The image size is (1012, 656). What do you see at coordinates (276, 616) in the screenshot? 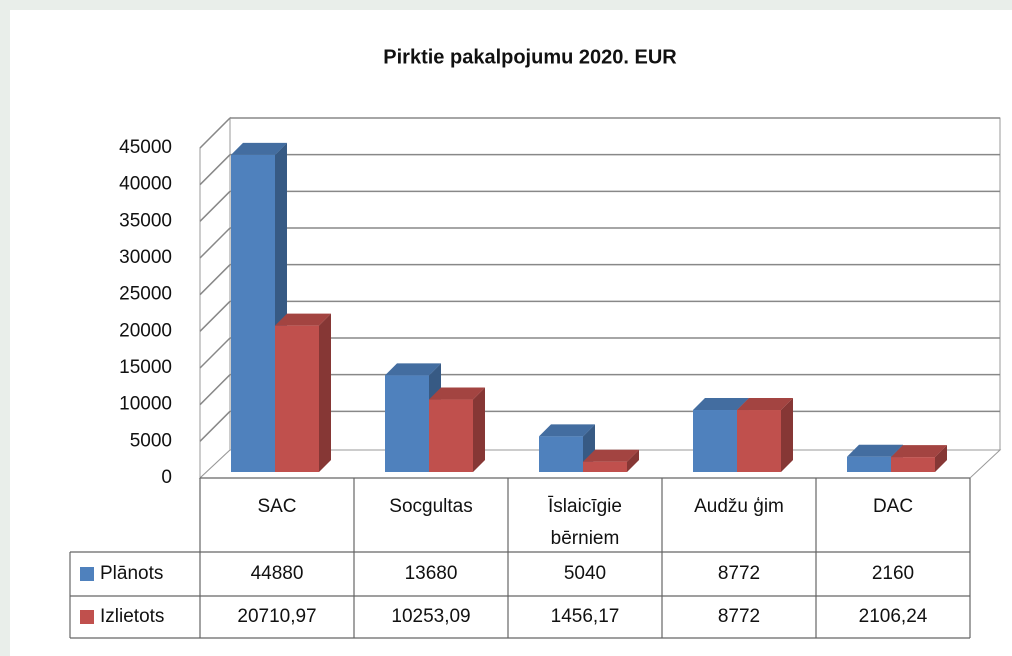
I see `table-value: 20710,97` at bounding box center [276, 616].